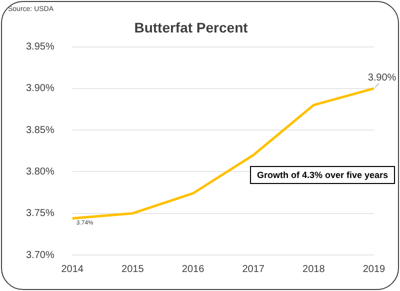 The height and width of the screenshot is (291, 400). Describe the element at coordinates (253, 269) in the screenshot. I see `x-tick-label: 2017` at that location.